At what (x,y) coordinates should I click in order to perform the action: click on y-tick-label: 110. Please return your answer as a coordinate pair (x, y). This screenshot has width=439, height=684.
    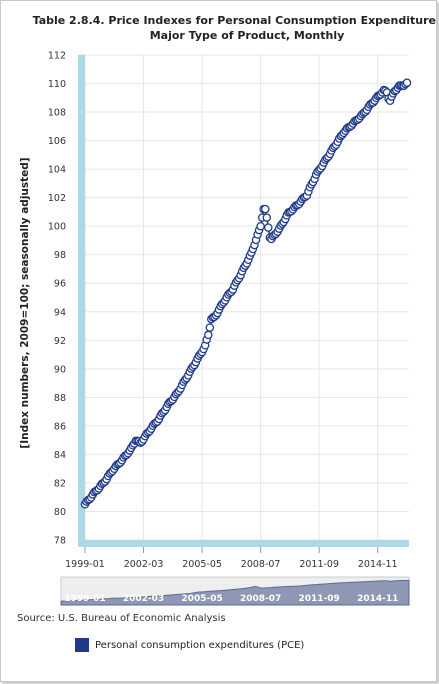
    Looking at the image, I should click on (57, 84).